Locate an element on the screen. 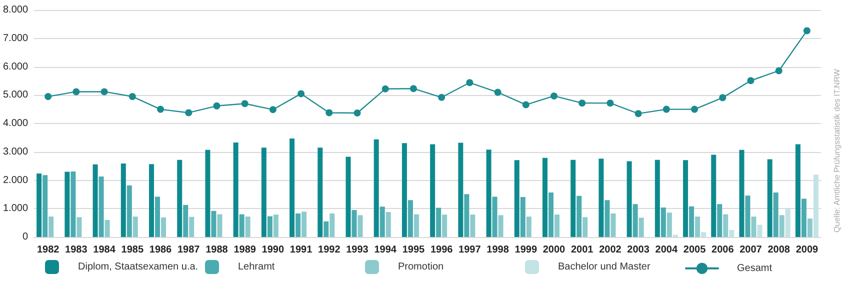 The height and width of the screenshot is (301, 850). x-tick-label: 1986 is located at coordinates (160, 250).